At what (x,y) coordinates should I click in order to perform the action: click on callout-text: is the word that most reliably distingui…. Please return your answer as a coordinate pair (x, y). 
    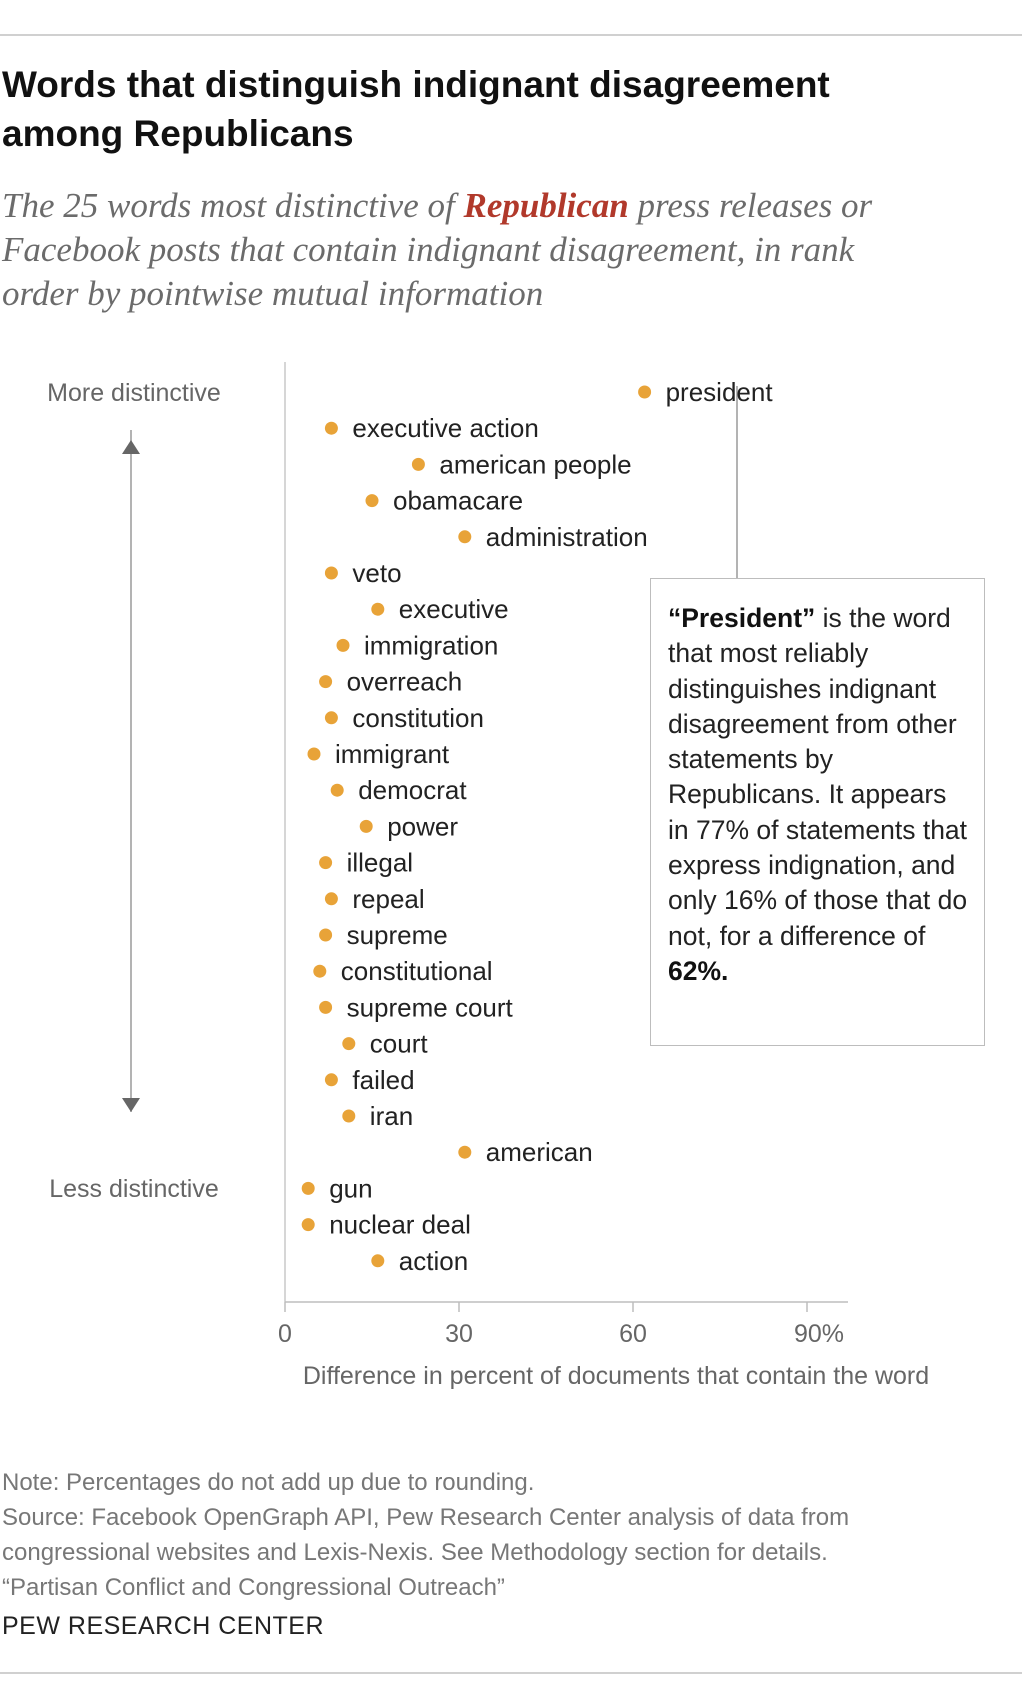
    Looking at the image, I should click on (818, 777).